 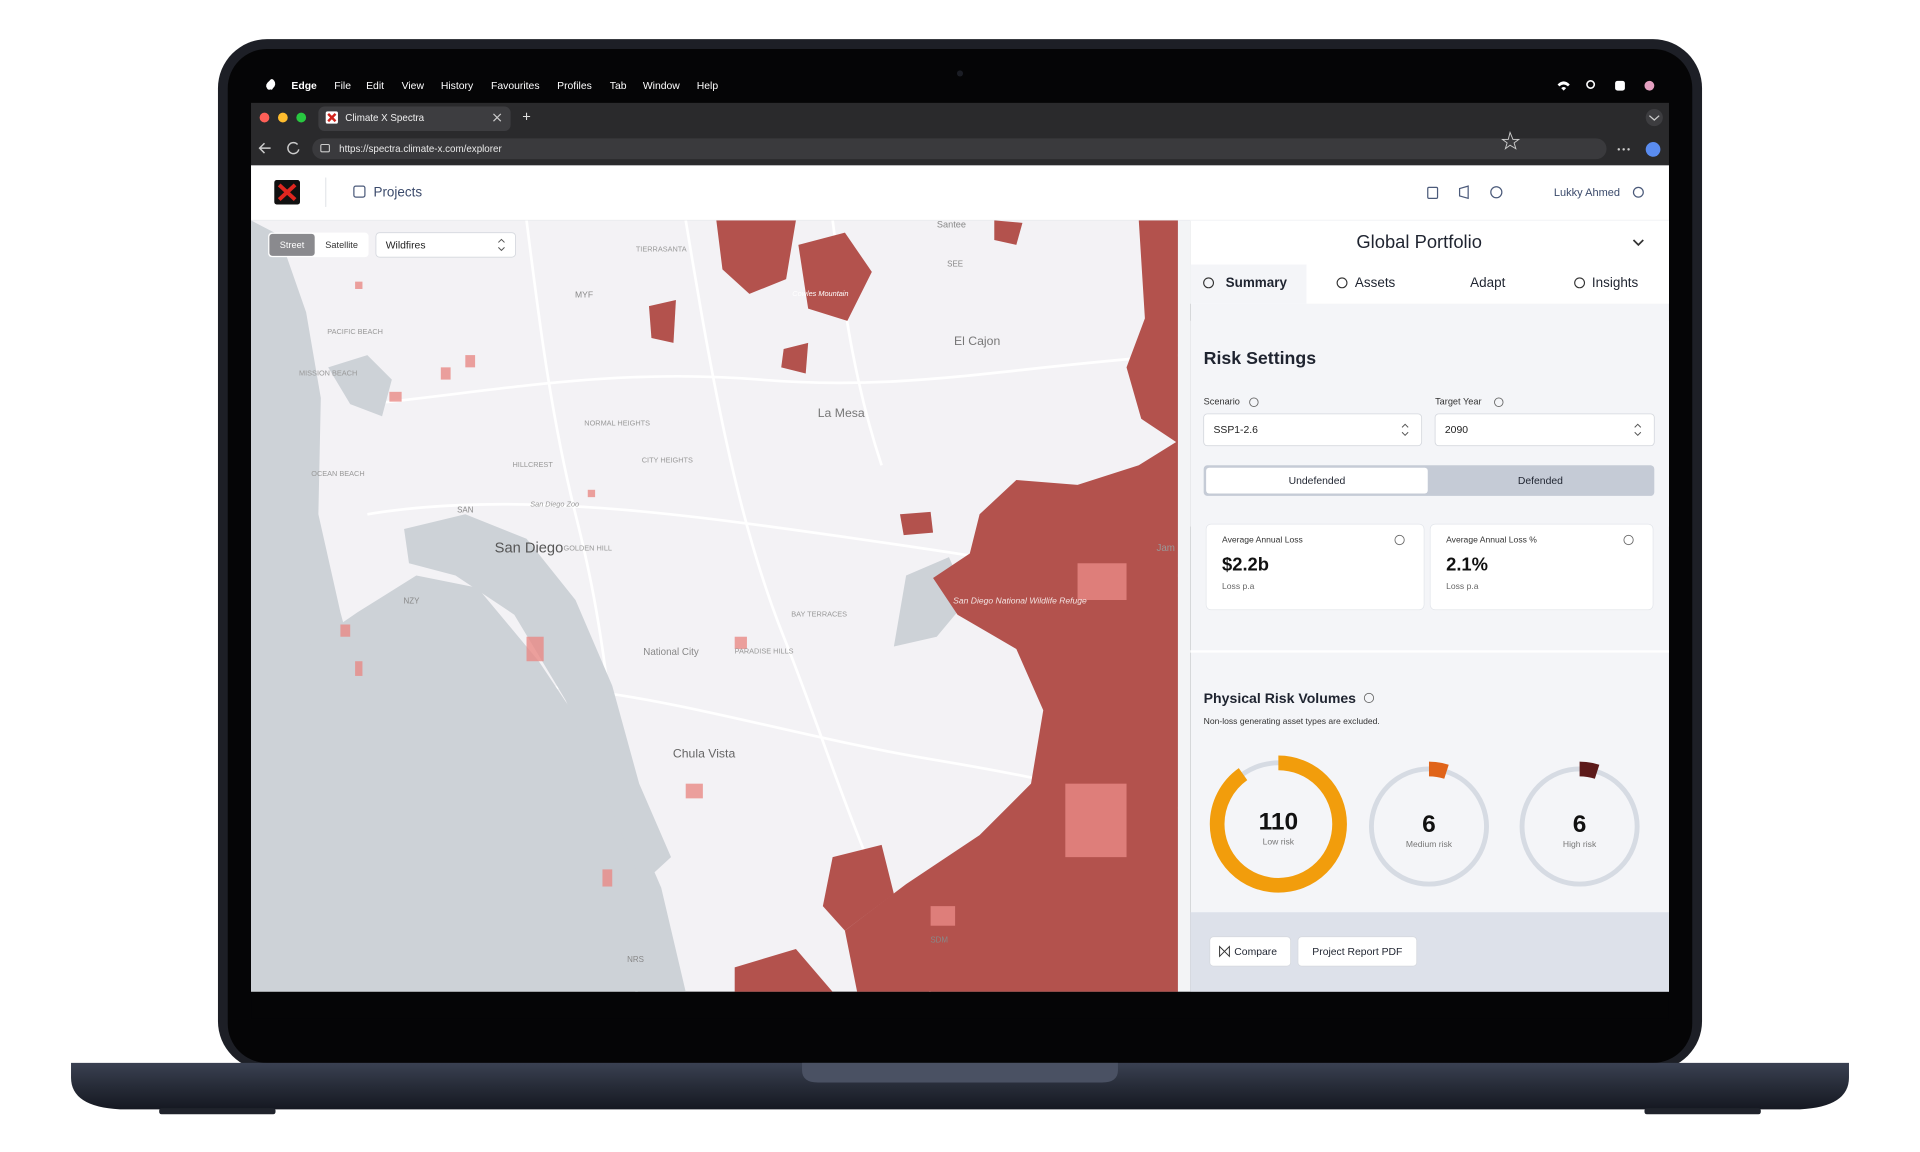 What do you see at coordinates (1467, 564) in the screenshot?
I see `card-value: 2.1%` at bounding box center [1467, 564].